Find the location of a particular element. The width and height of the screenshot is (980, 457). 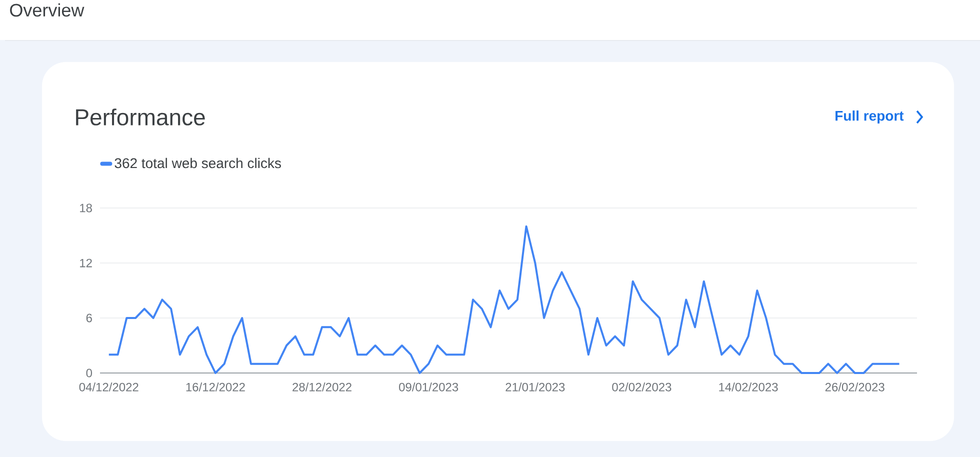

x-tick-label: 09/01/2023 is located at coordinates (428, 387).